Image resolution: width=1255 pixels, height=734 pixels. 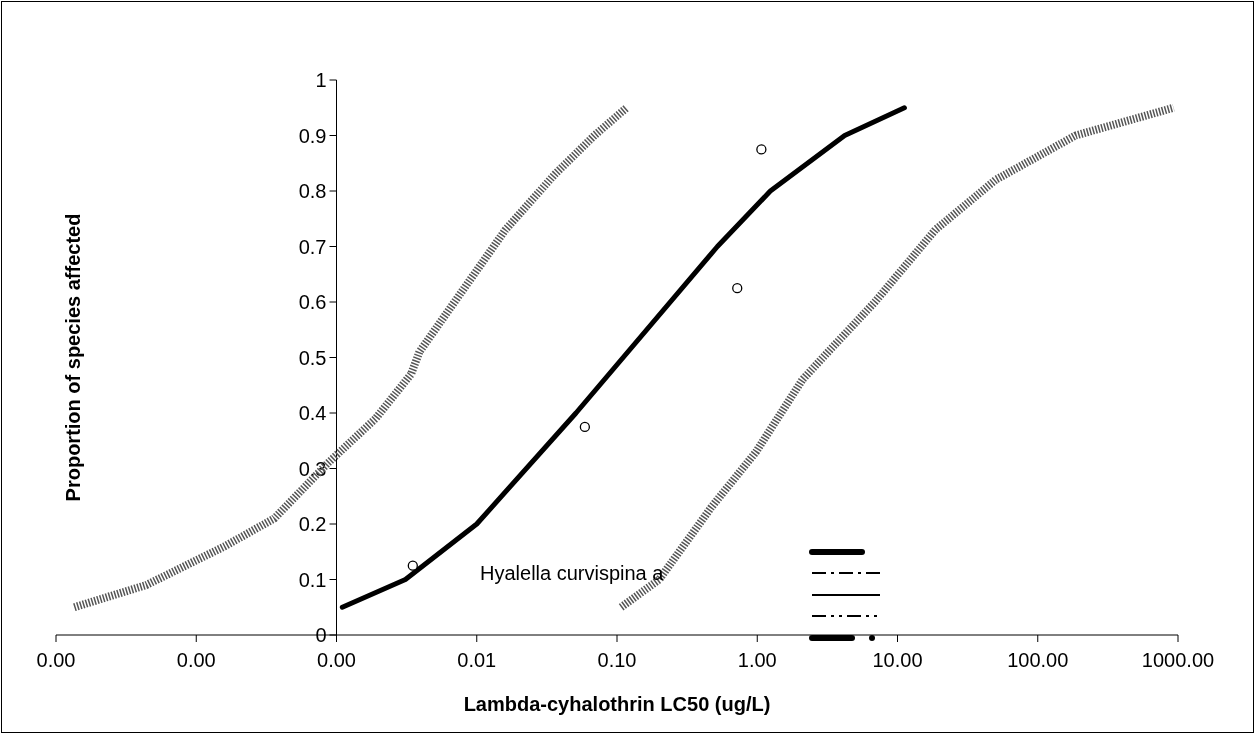 I want to click on x-tick-label: 1000.00, so click(x=1178, y=660).